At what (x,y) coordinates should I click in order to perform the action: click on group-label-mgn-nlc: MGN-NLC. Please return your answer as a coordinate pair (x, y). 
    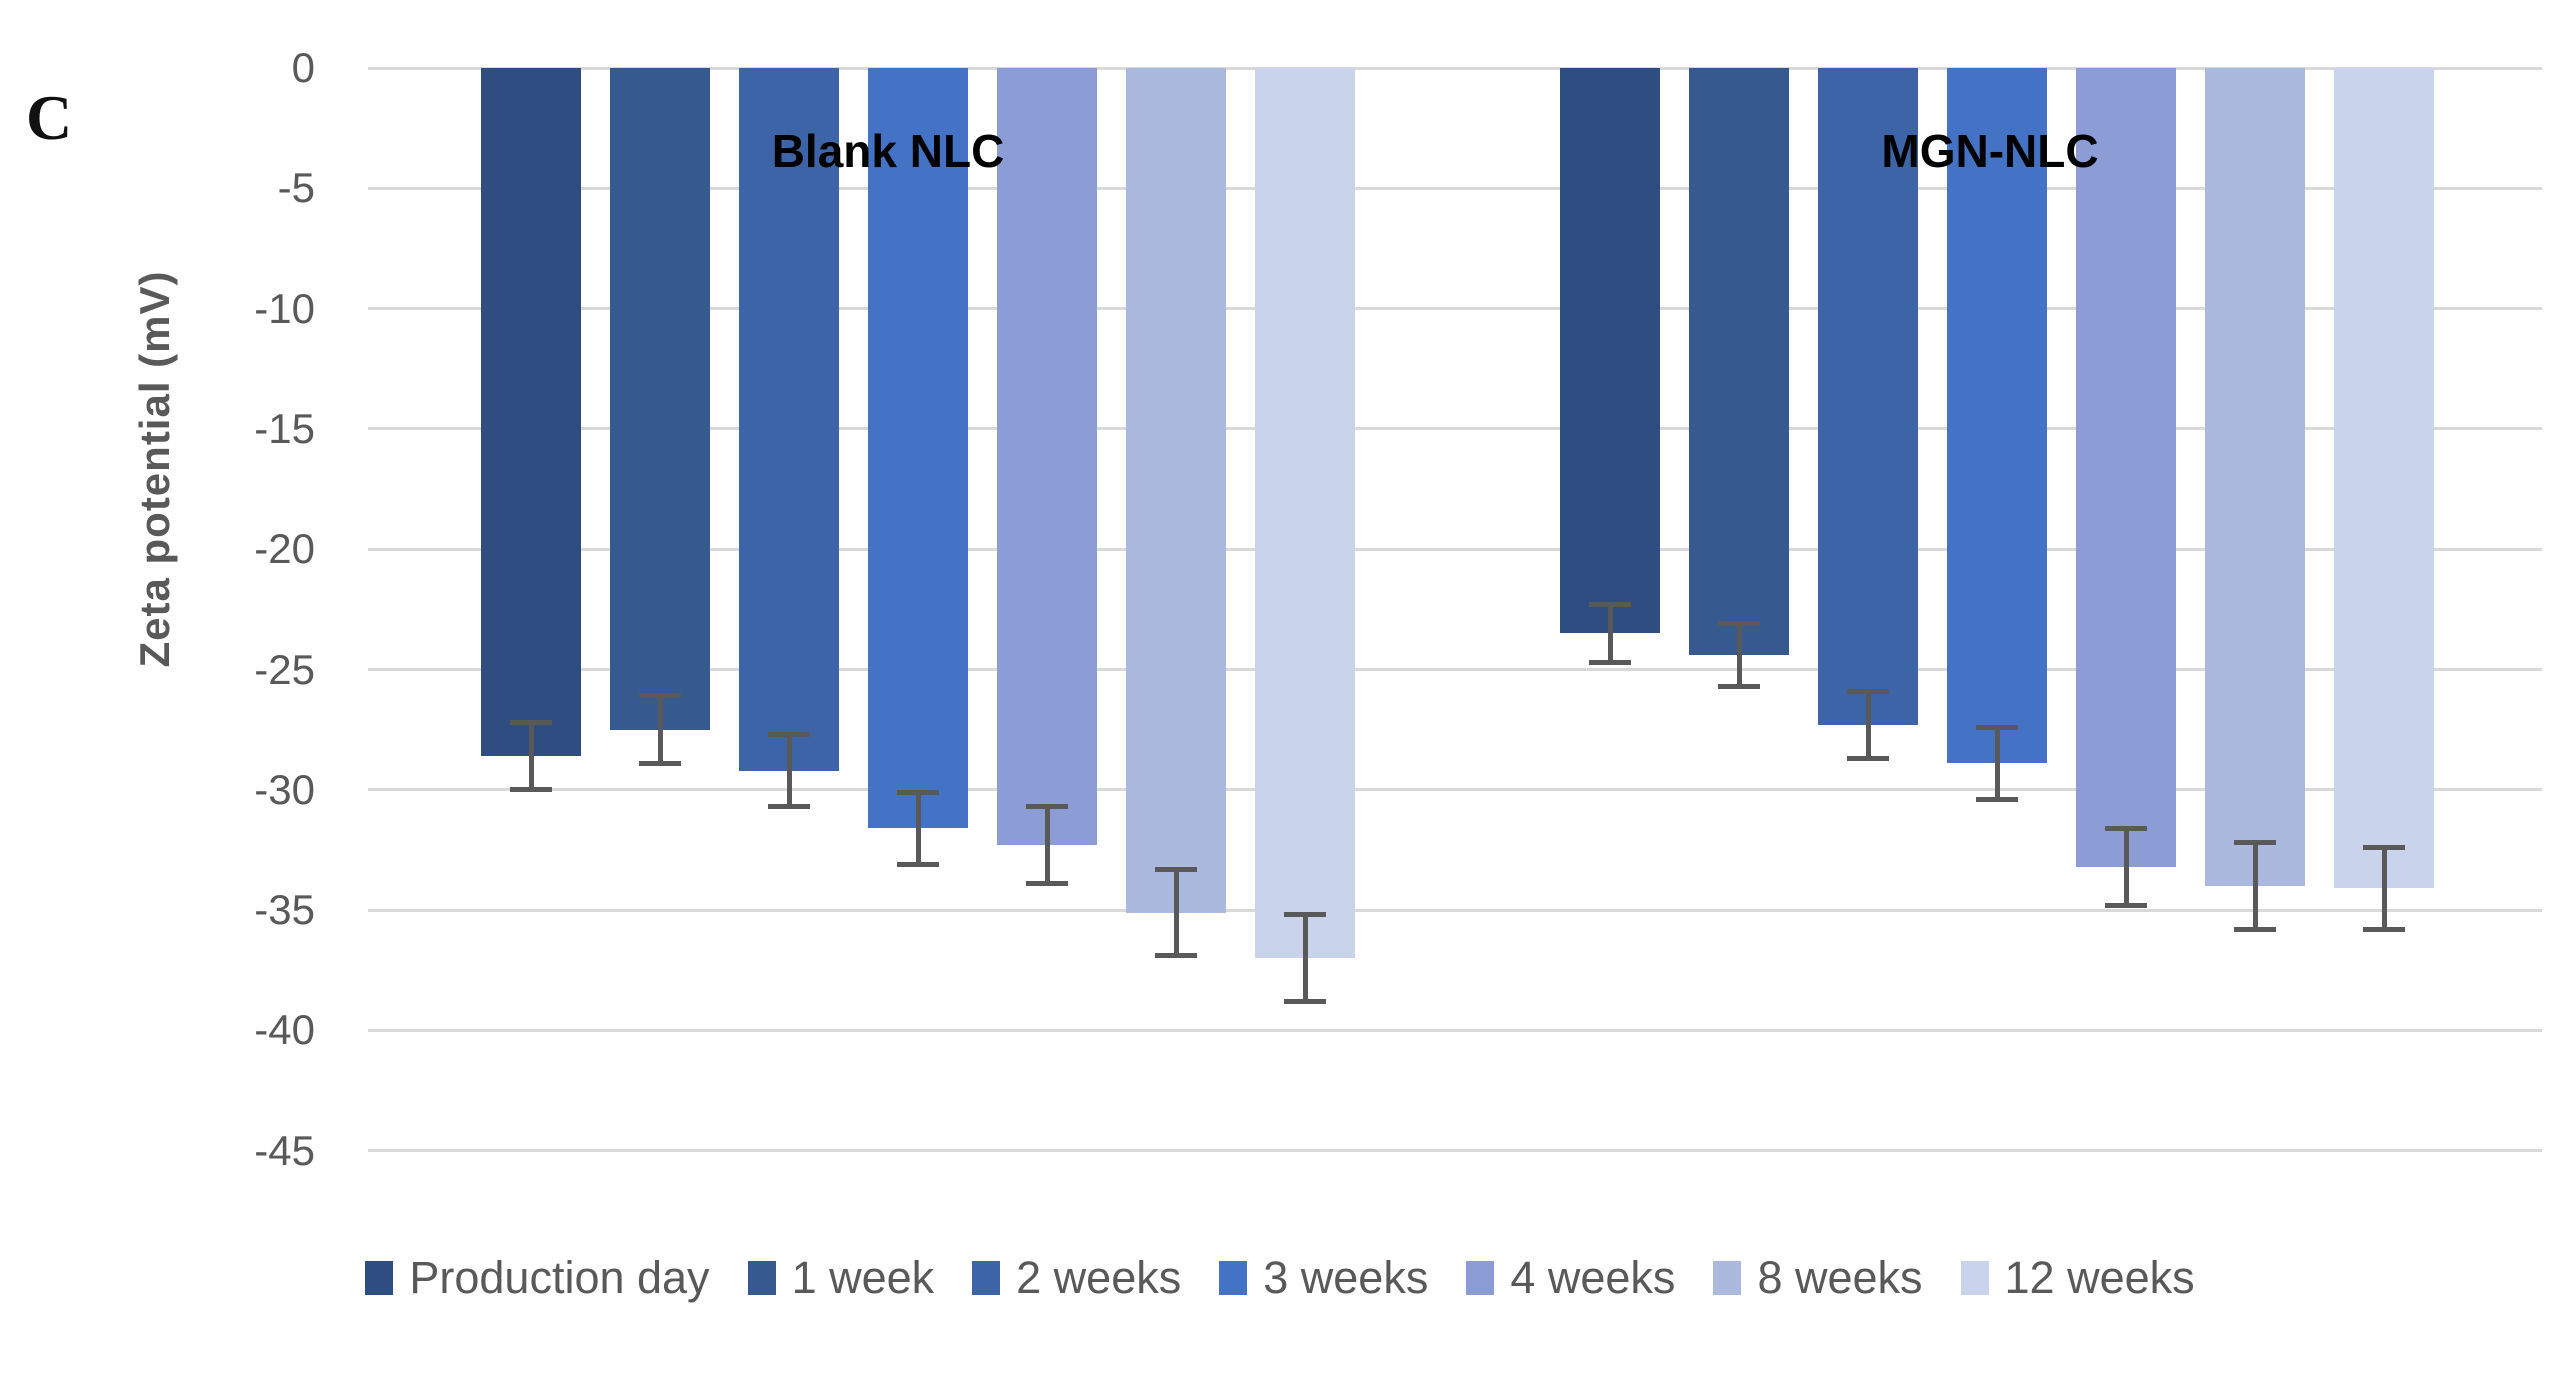
    Looking at the image, I should click on (1990, 151).